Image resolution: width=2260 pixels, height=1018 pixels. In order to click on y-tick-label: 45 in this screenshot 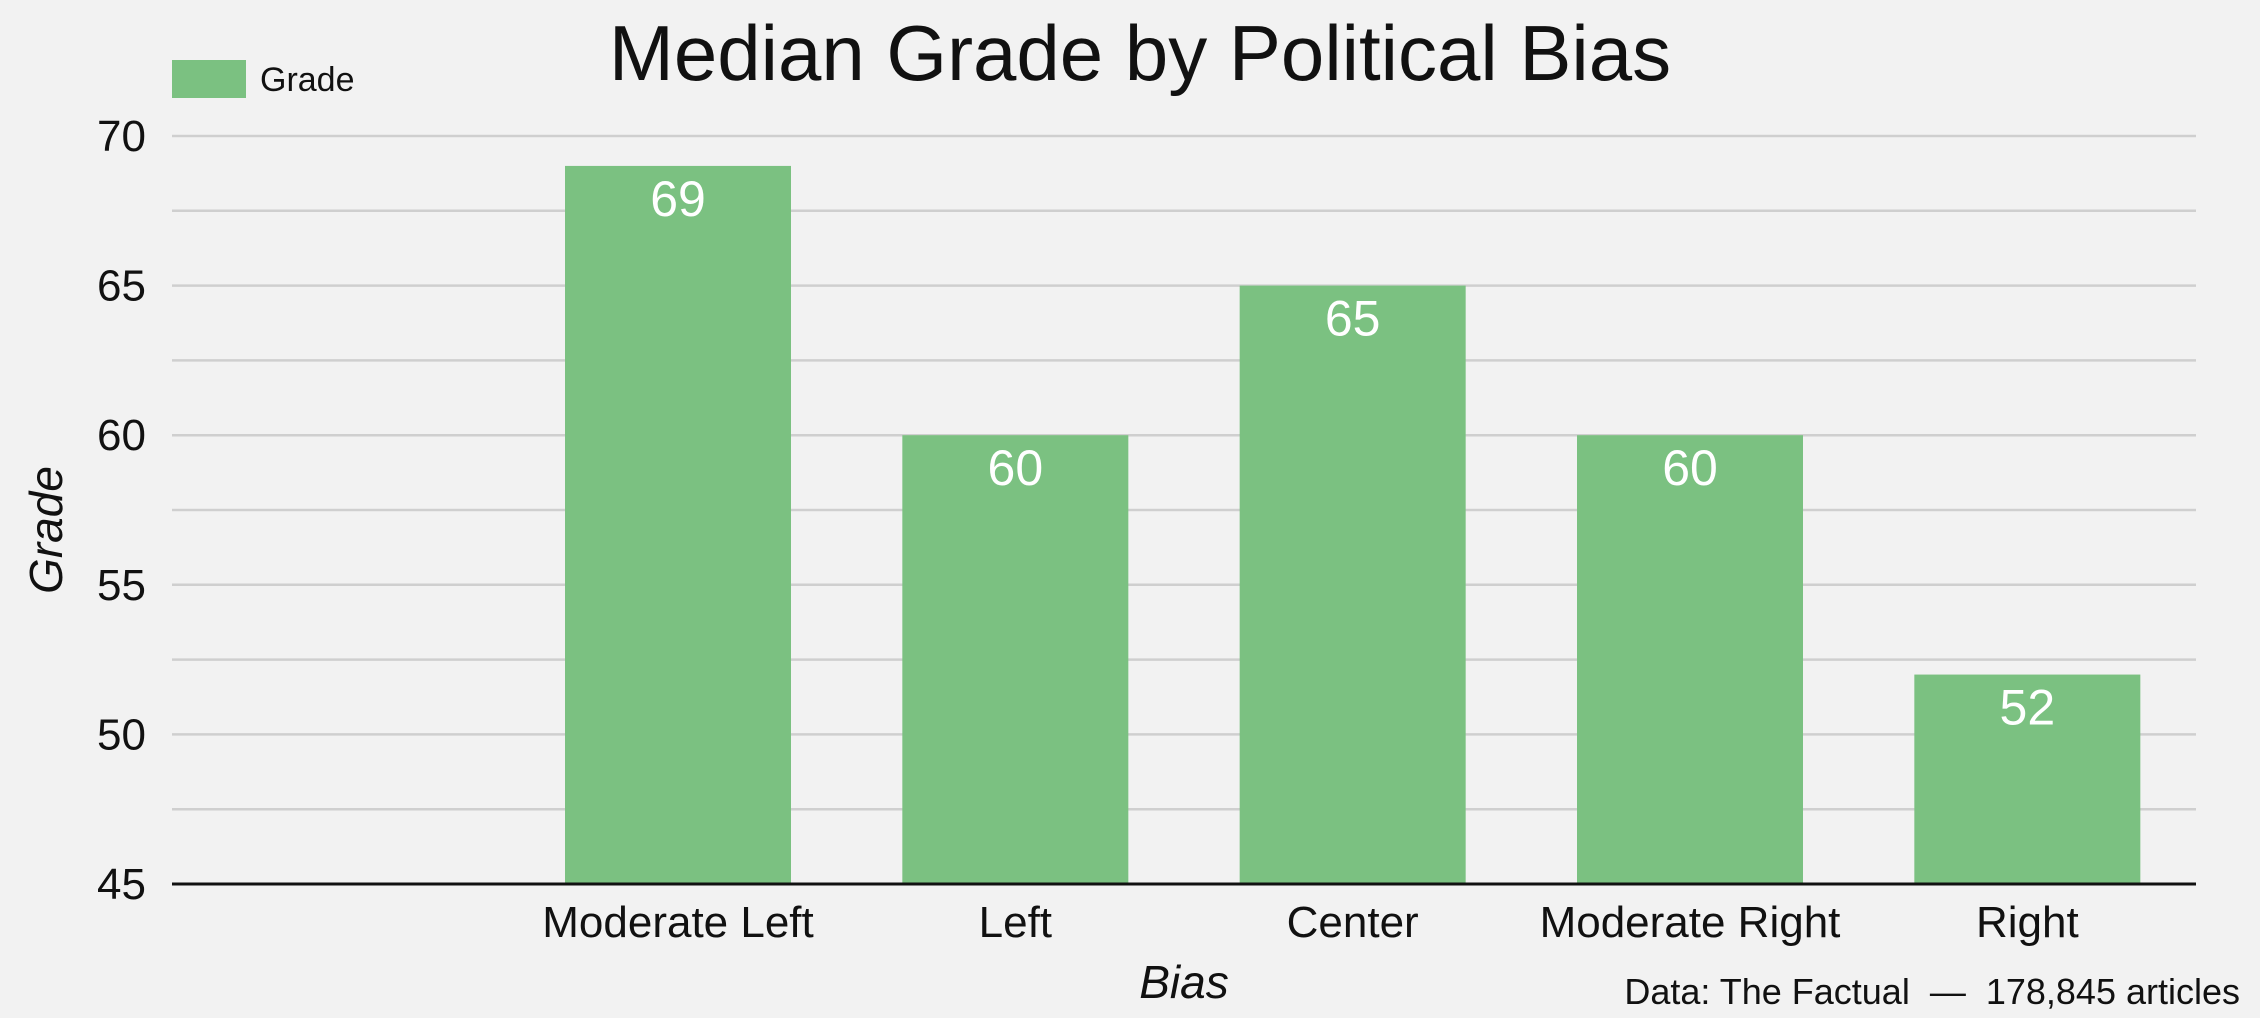, I will do `click(121, 884)`.